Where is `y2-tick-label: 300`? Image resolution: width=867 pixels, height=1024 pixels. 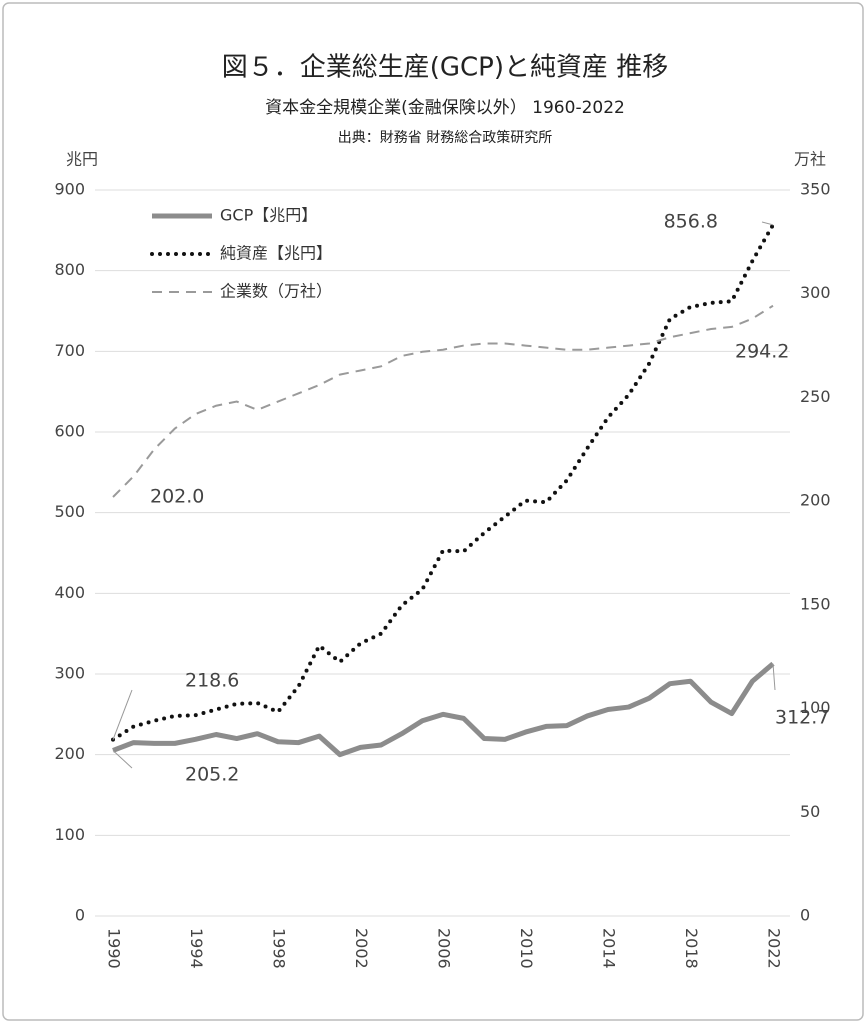 y2-tick-label: 300 is located at coordinates (815, 292).